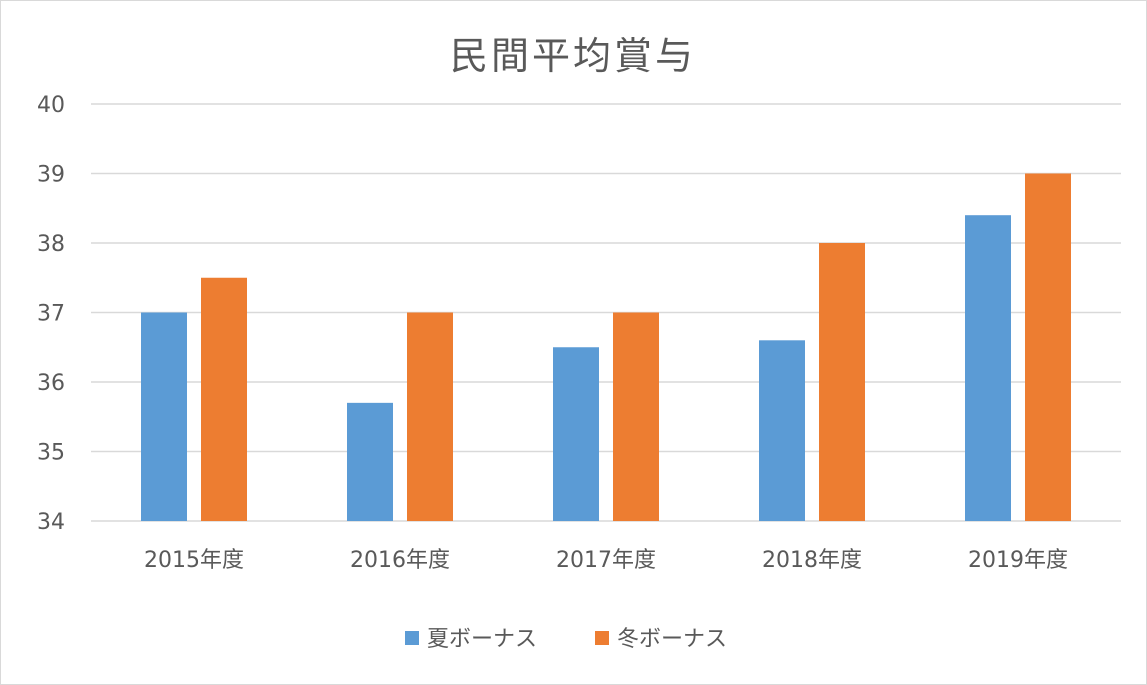 The height and width of the screenshot is (685, 1147). I want to click on x-tick-label: 2019年度, so click(1018, 560).